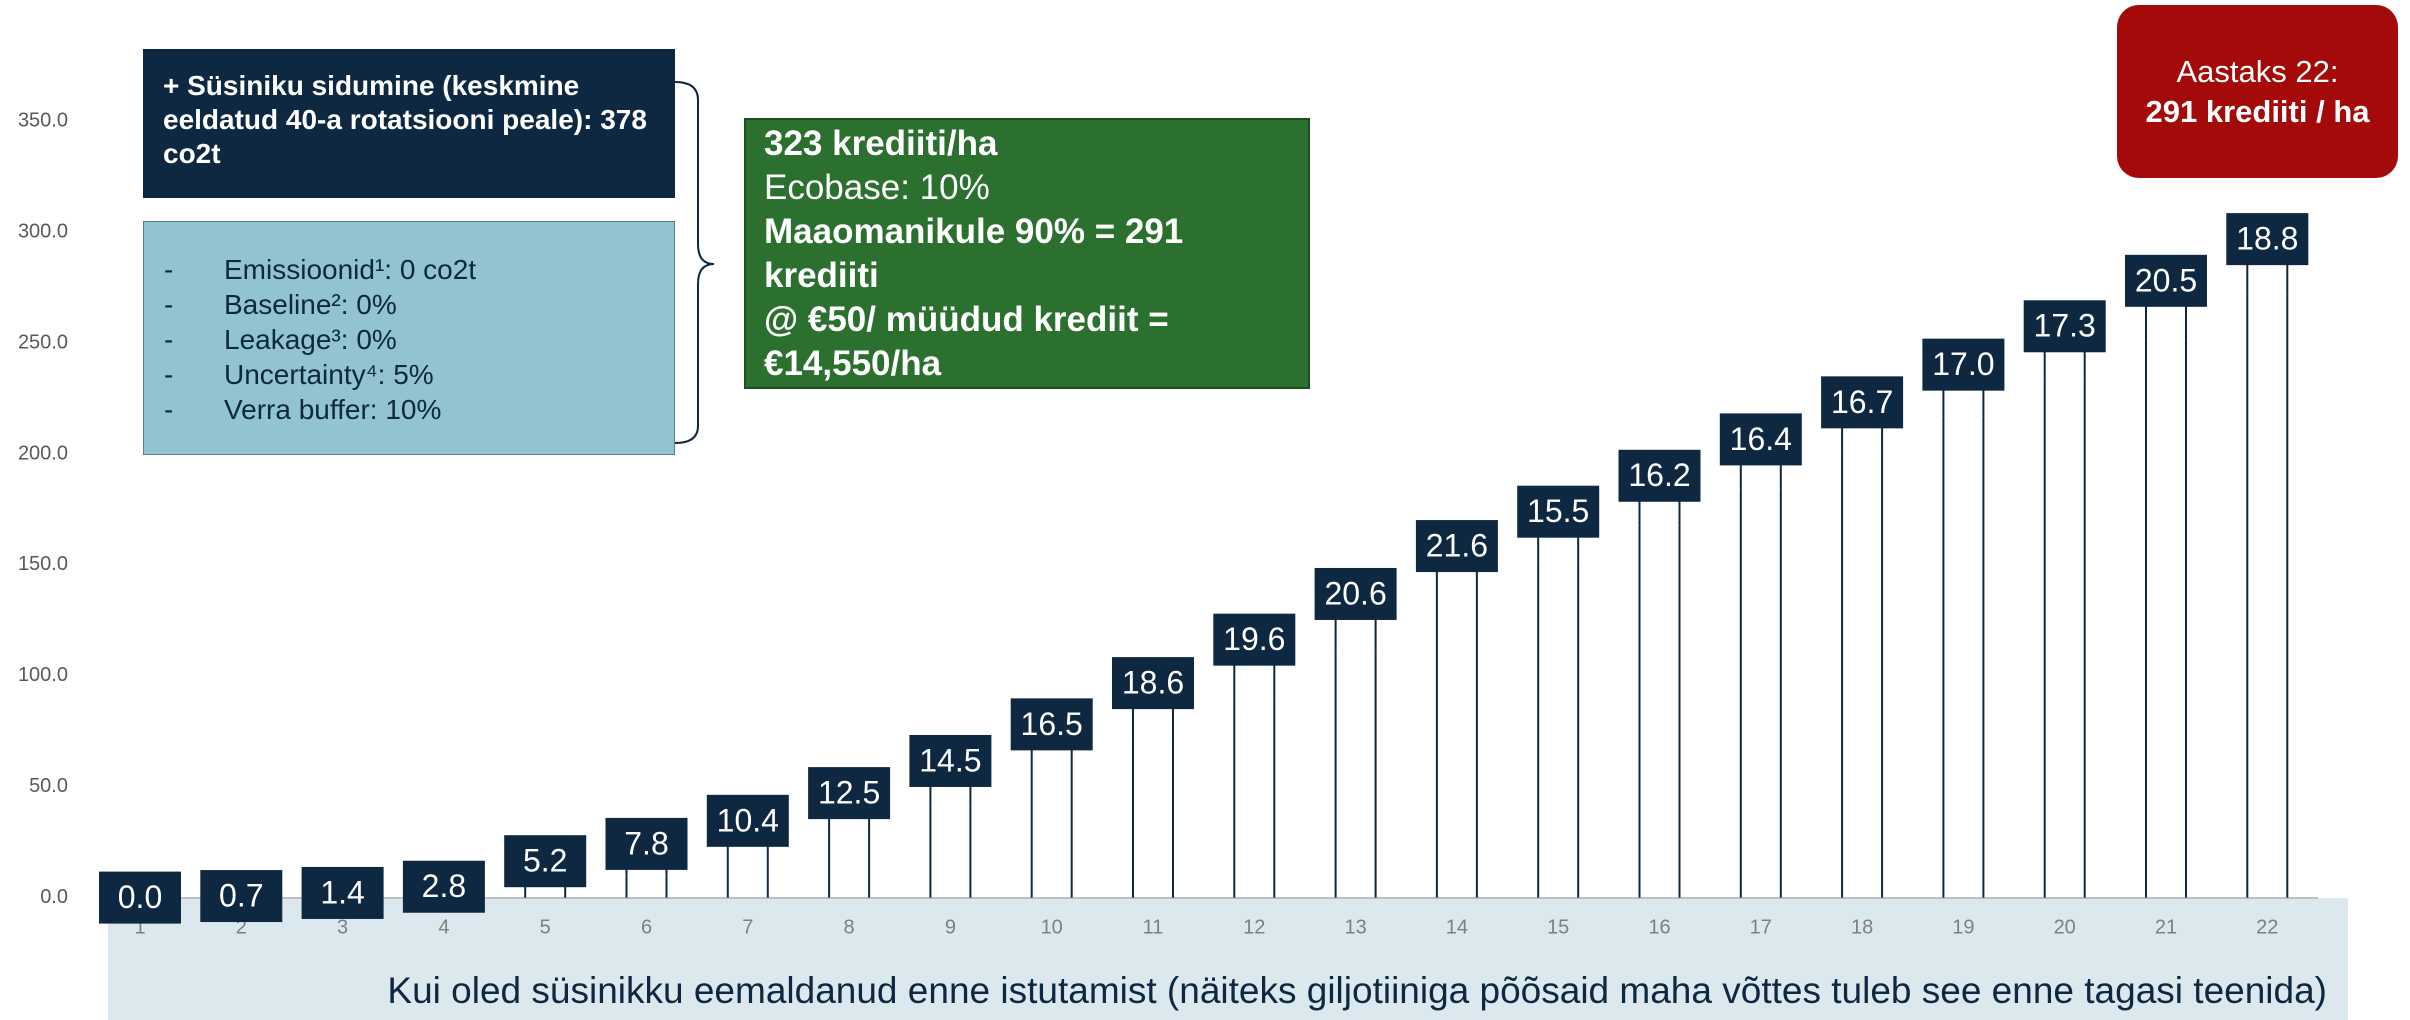 Image resolution: width=2410 pixels, height=1020 pixels. What do you see at coordinates (966, 341) in the screenshot?
I see `result-line: @ €50/ müüdud krediit = €14,550/ha` at bounding box center [966, 341].